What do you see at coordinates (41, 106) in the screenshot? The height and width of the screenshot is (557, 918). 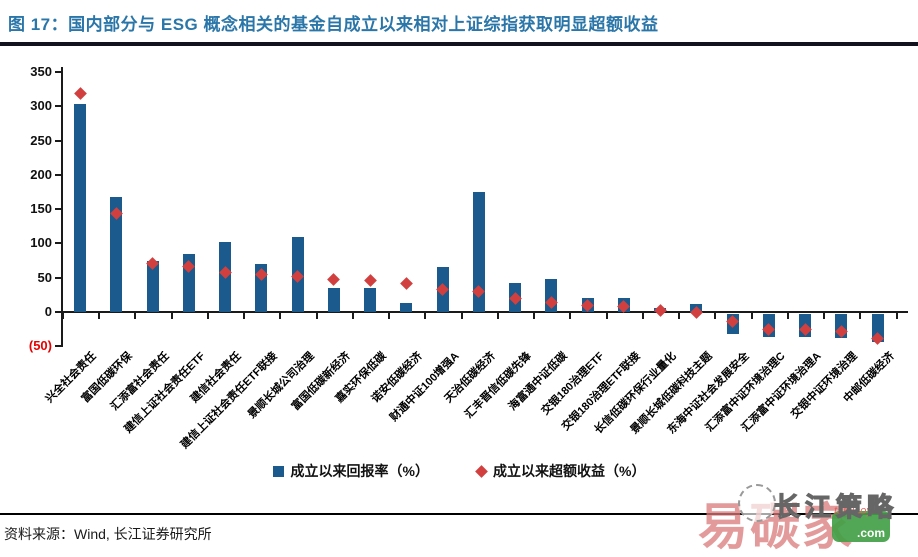 I see `y-axis-tick-label: 300` at bounding box center [41, 106].